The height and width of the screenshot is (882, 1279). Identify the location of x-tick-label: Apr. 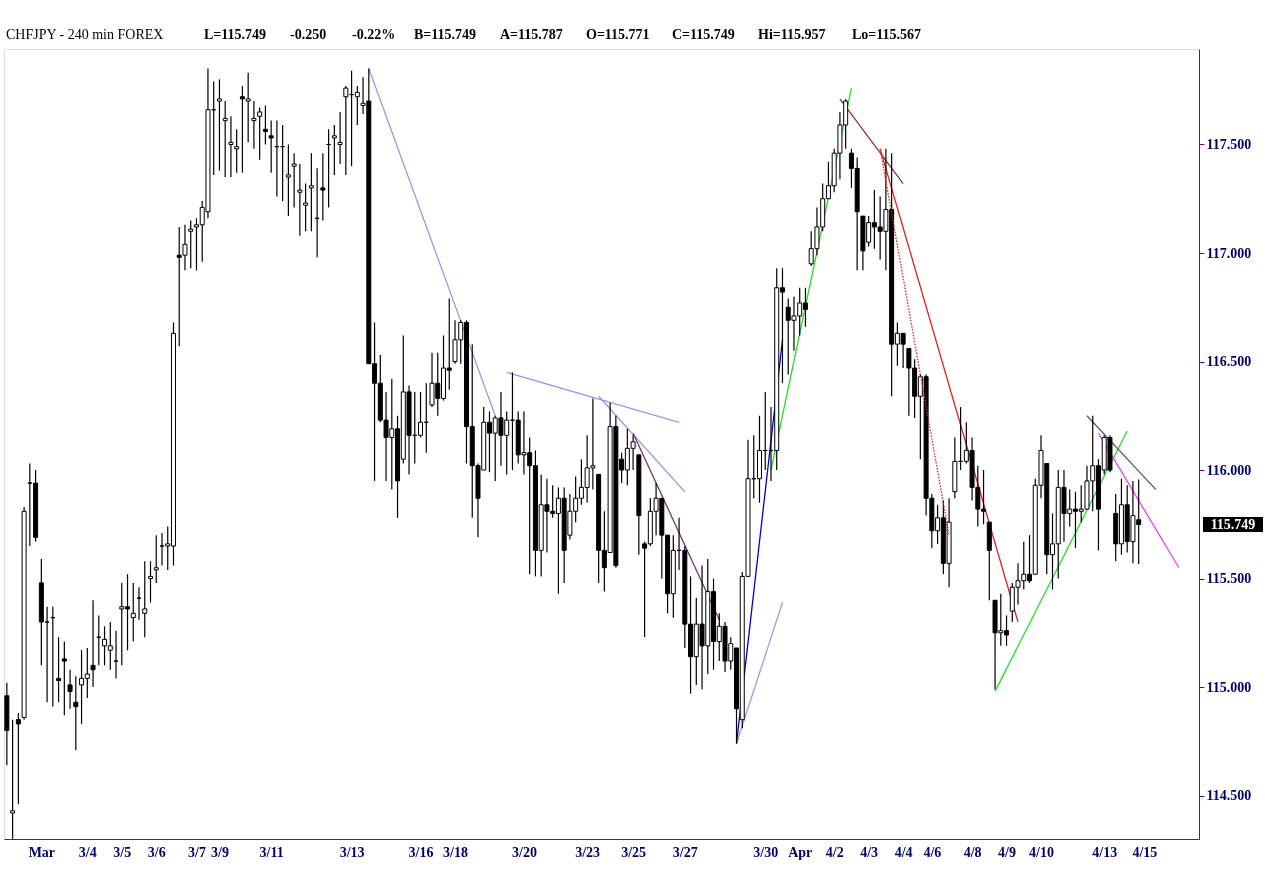
(800, 852).